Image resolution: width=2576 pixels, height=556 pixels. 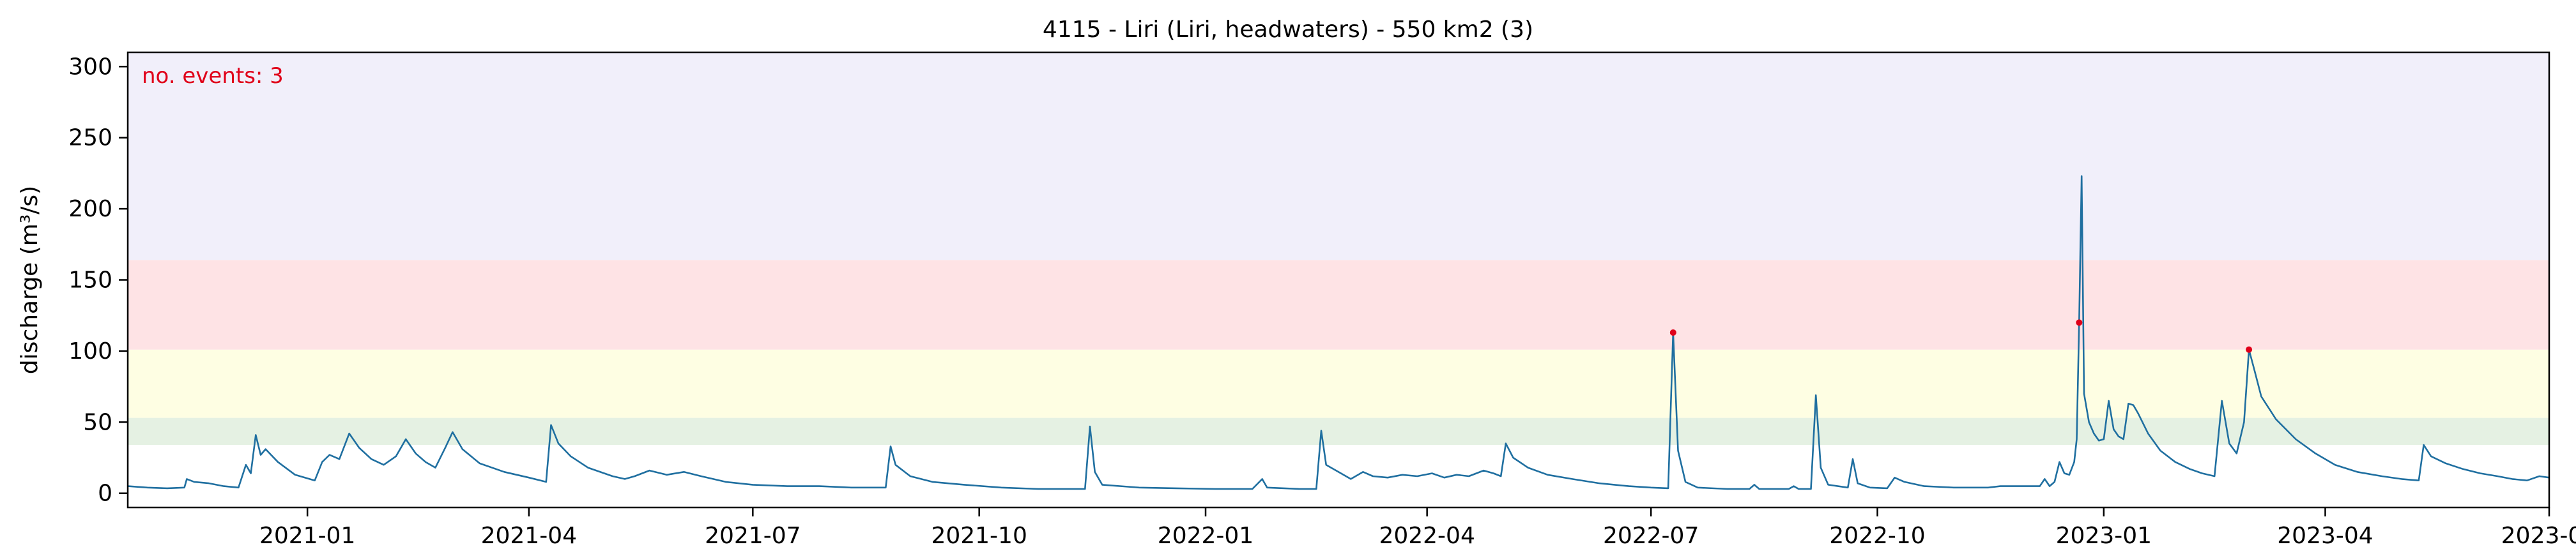 What do you see at coordinates (90, 138) in the screenshot?
I see `y-tick-label: 250` at bounding box center [90, 138].